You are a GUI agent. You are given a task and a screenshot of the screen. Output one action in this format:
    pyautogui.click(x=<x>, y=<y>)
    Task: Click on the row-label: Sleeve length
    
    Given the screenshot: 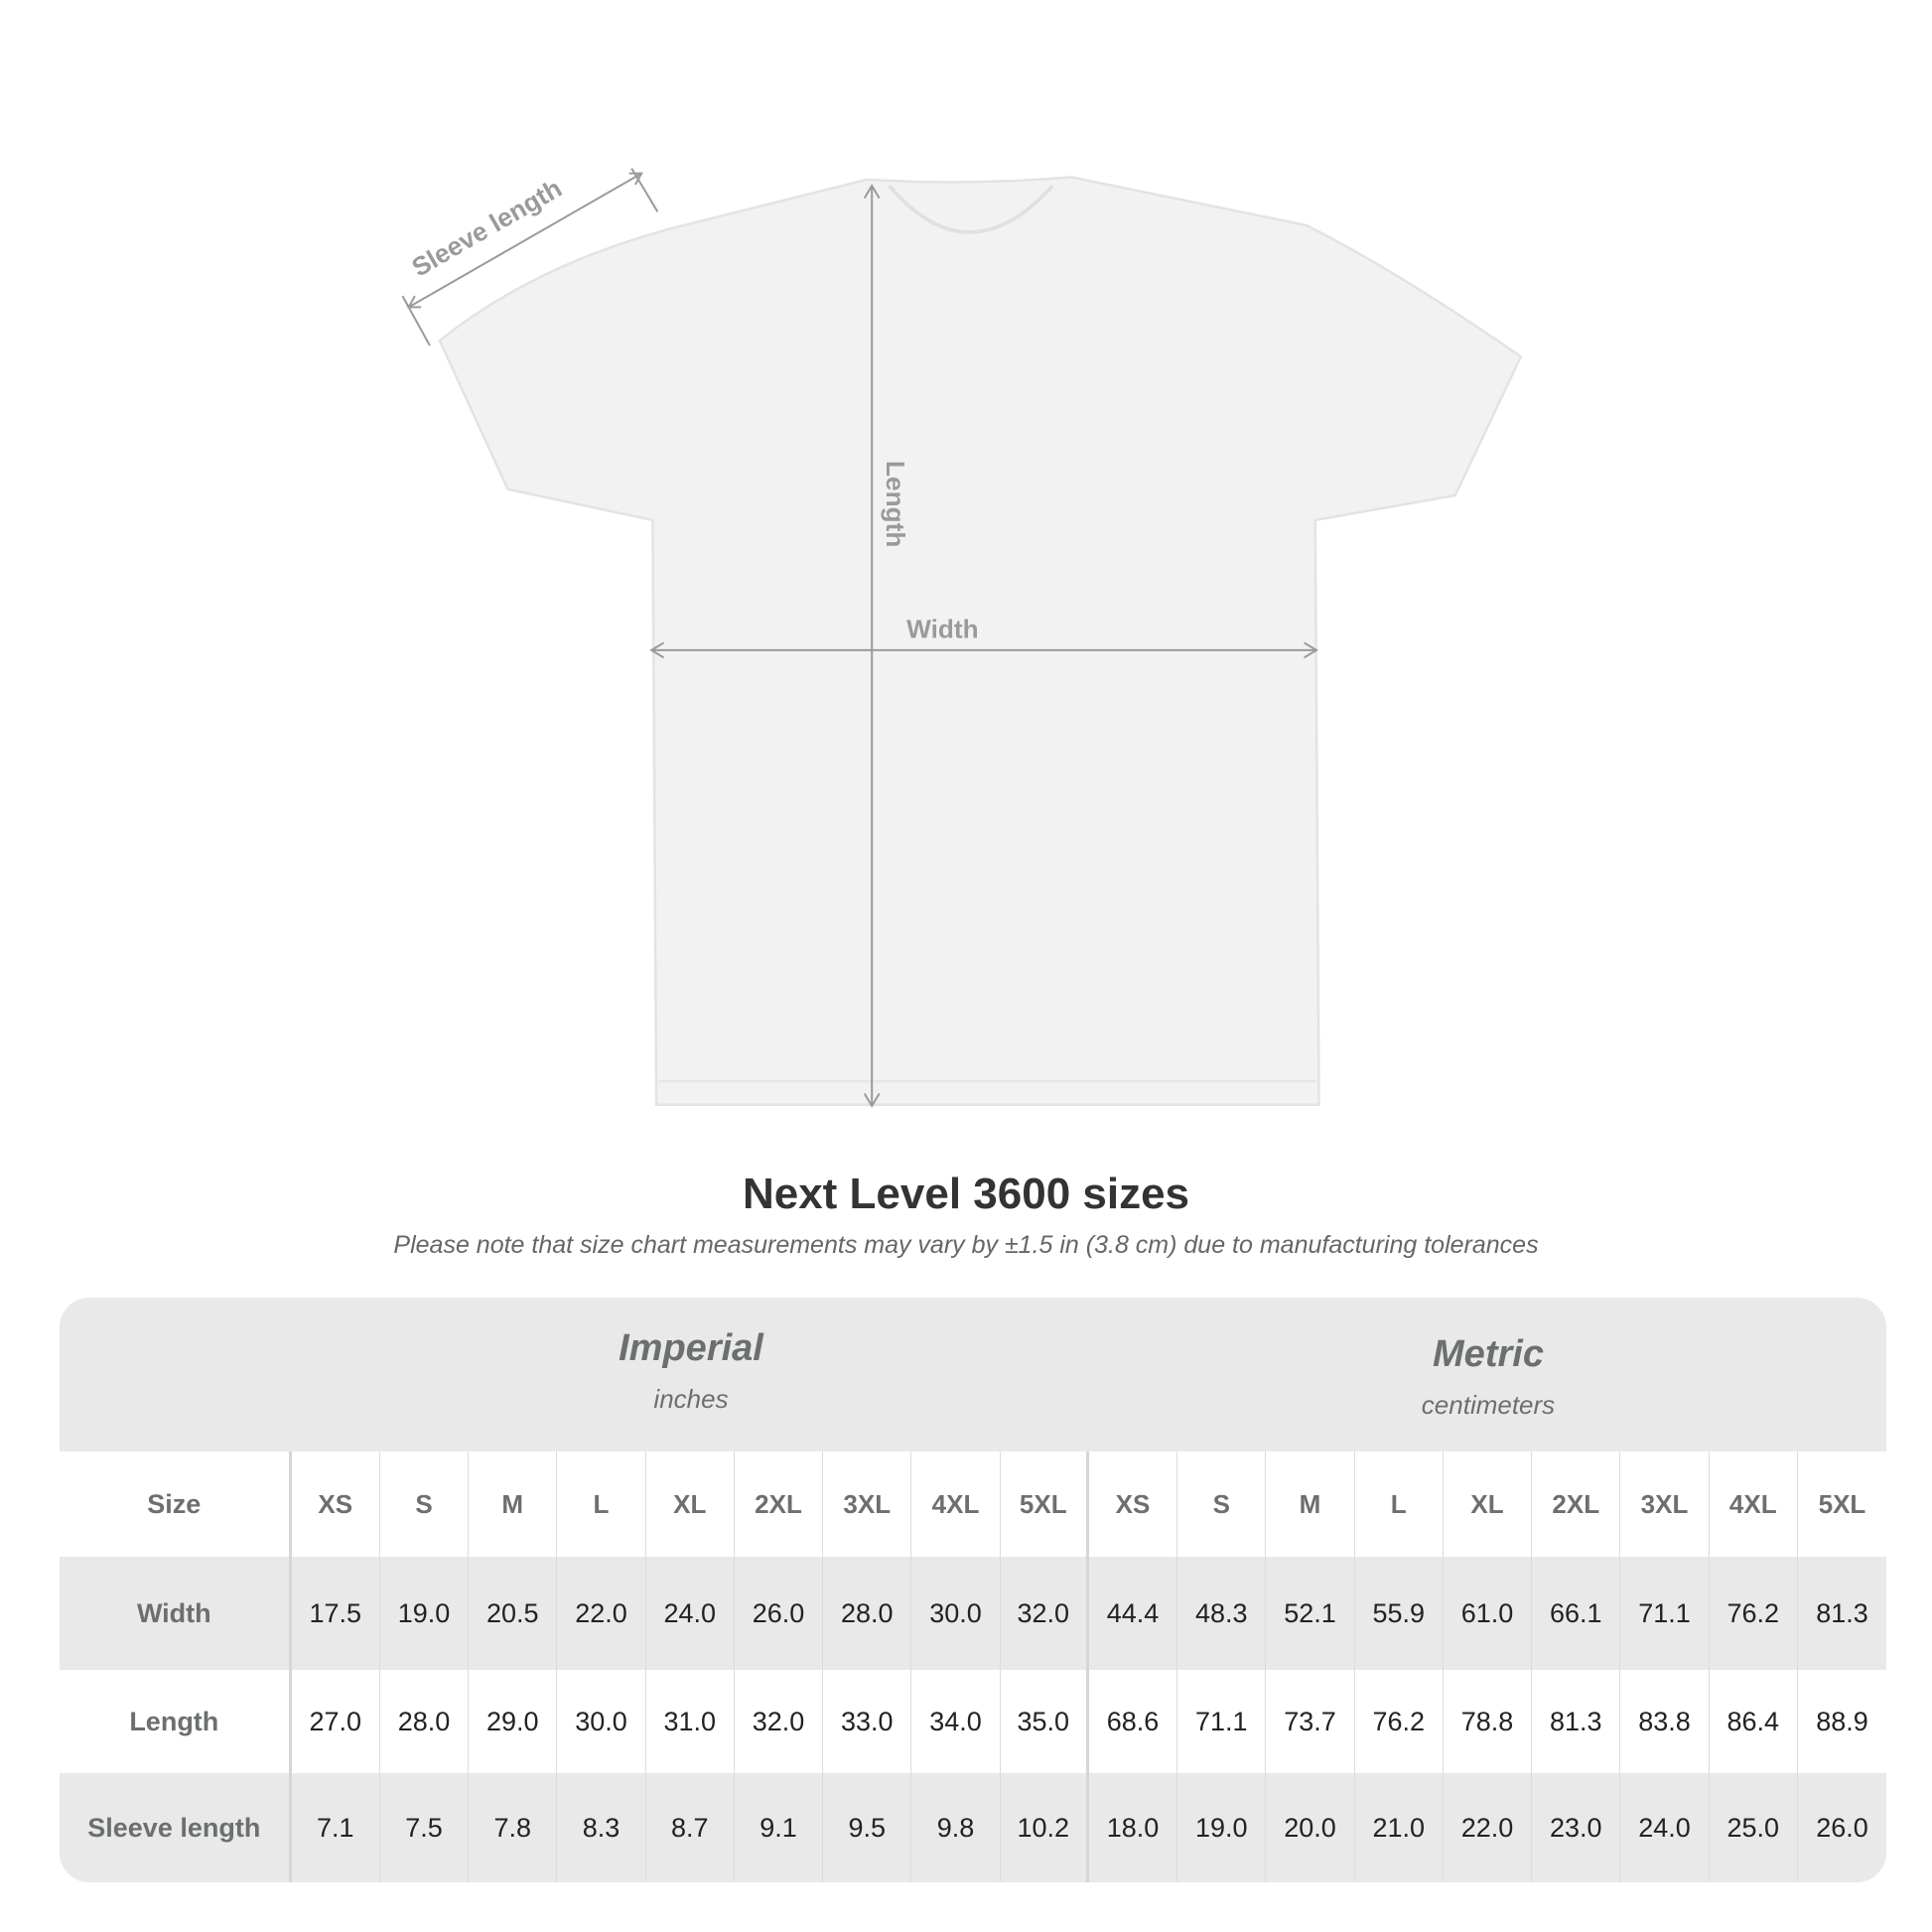 What is the action you would take?
    pyautogui.click(x=176, y=1828)
    